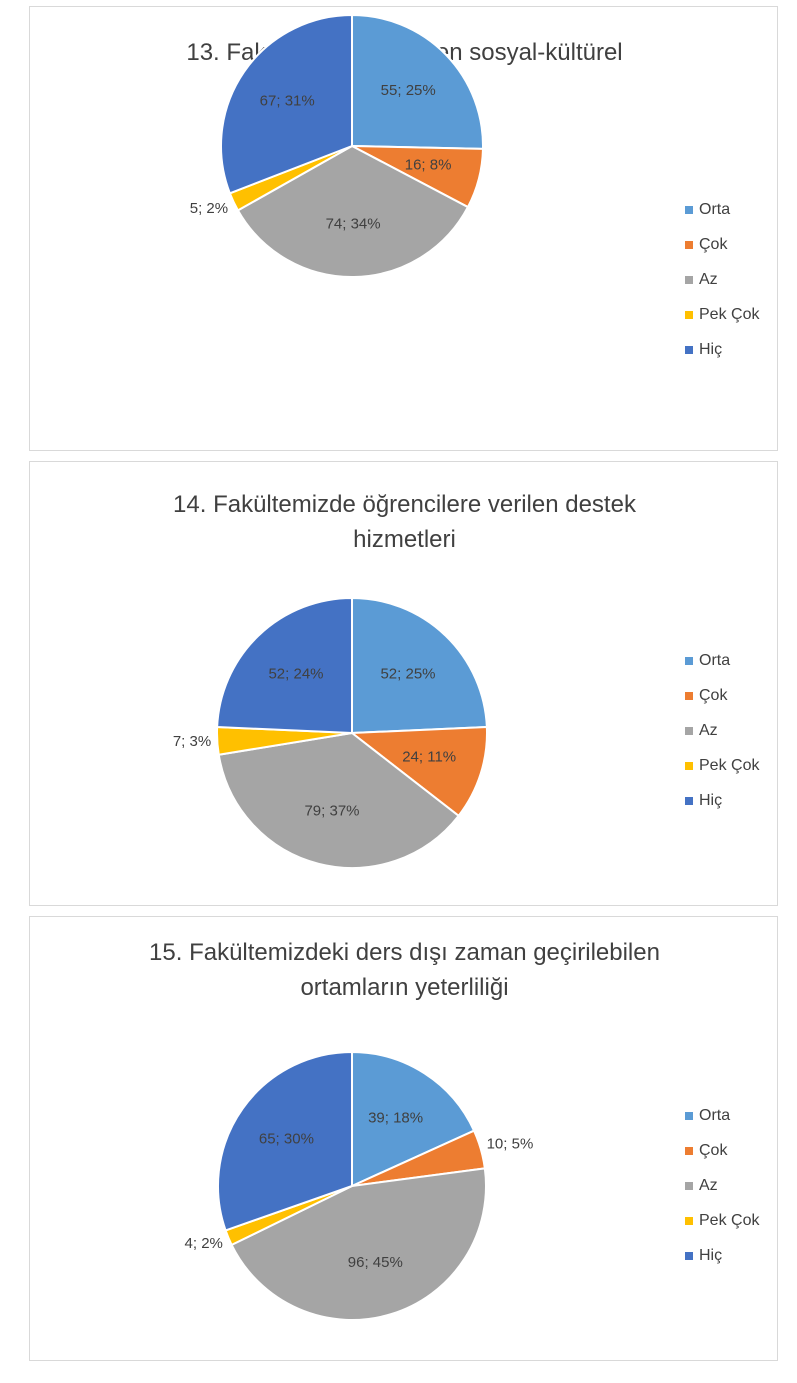  I want to click on data-label-cok: 24; 11%, so click(429, 757).